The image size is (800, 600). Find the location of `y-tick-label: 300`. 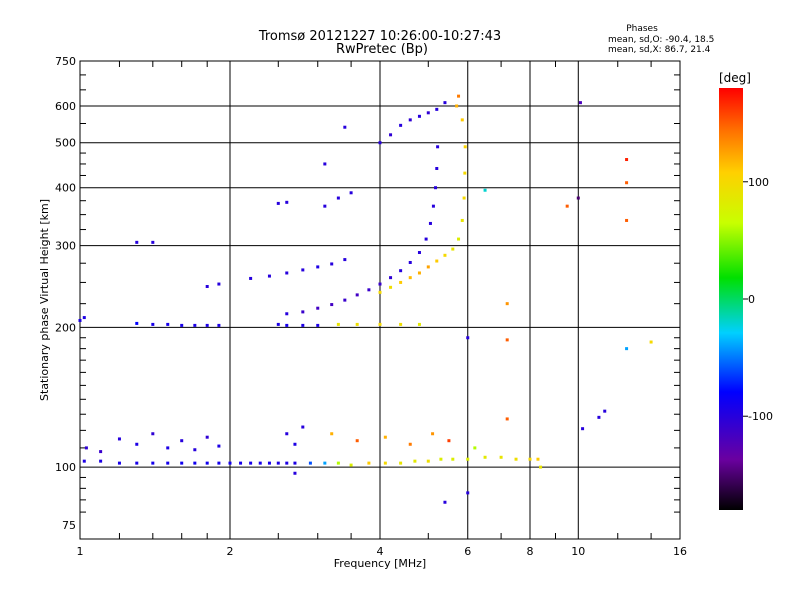

y-tick-label: 300 is located at coordinates (65, 246).